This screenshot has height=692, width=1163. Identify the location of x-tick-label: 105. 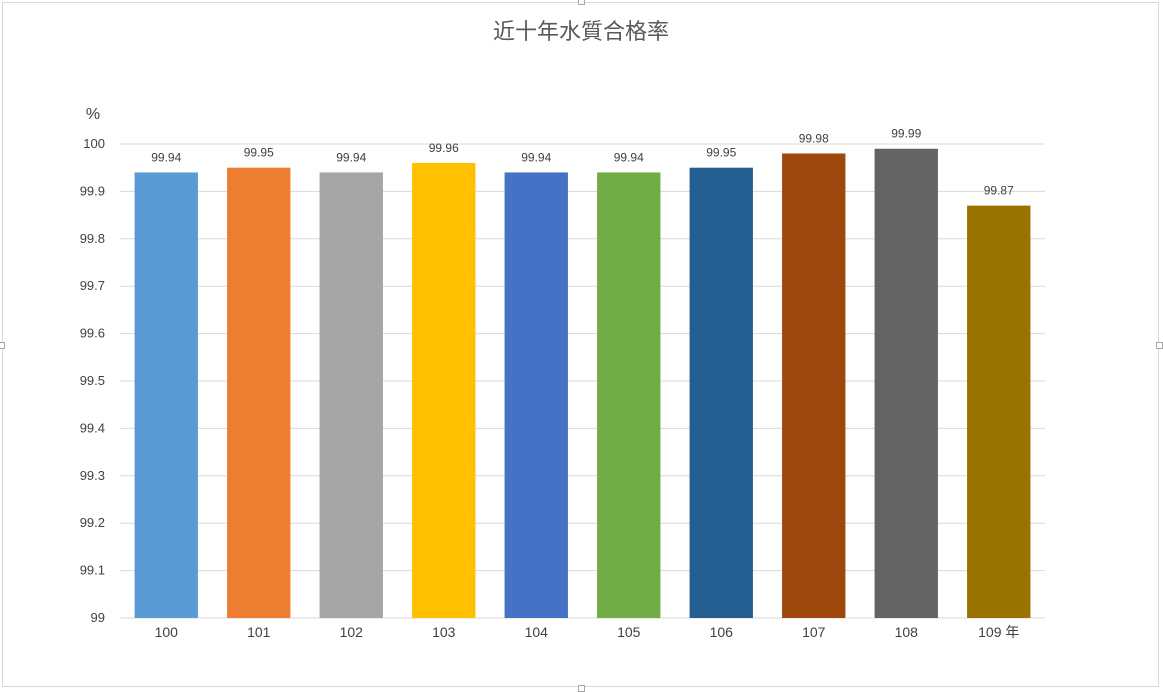
(629, 632).